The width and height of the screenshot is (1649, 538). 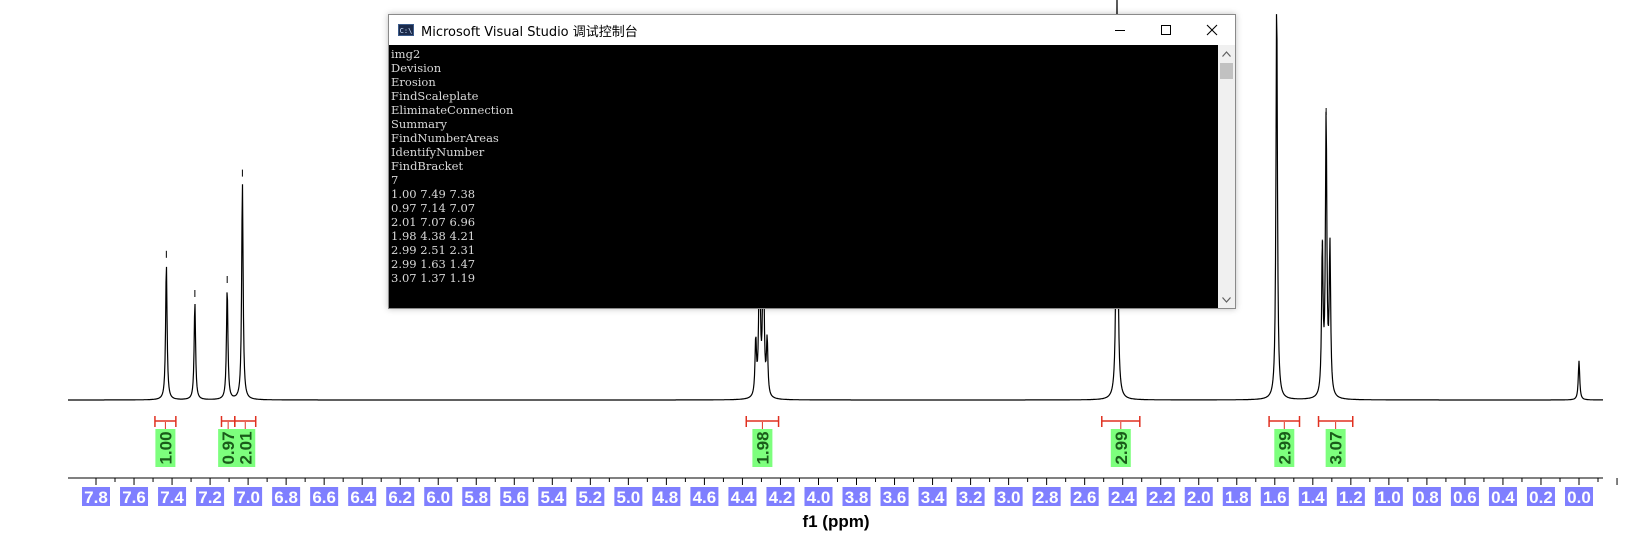 I want to click on x-tick-label: 4.2, so click(x=781, y=497).